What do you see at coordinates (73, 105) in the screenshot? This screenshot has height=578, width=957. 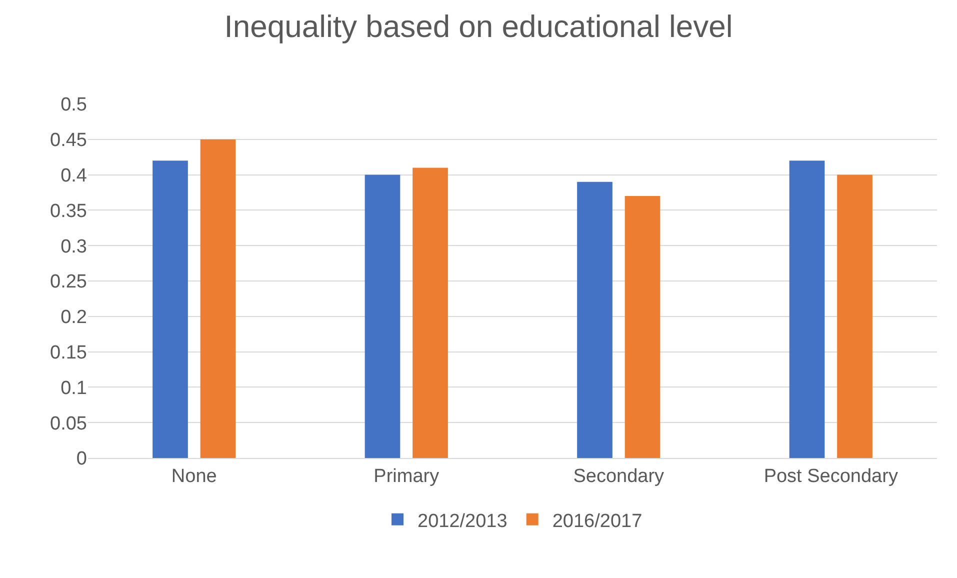 I see `y-tick-label: 0.5` at bounding box center [73, 105].